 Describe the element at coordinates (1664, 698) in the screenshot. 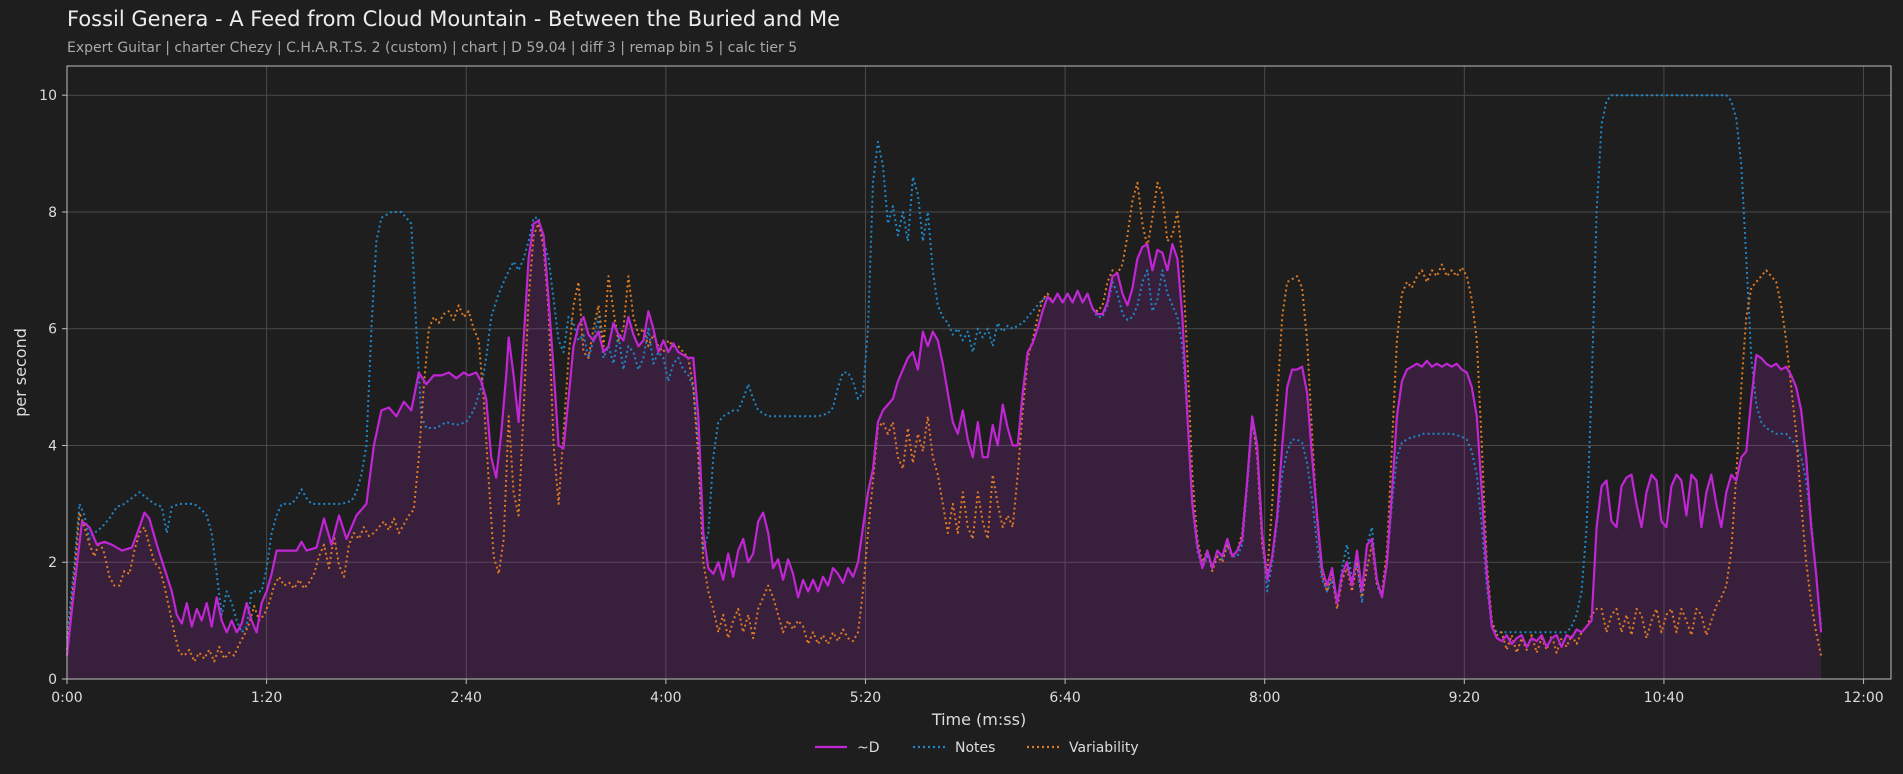

I see `x-tick-label: 10:40` at that location.